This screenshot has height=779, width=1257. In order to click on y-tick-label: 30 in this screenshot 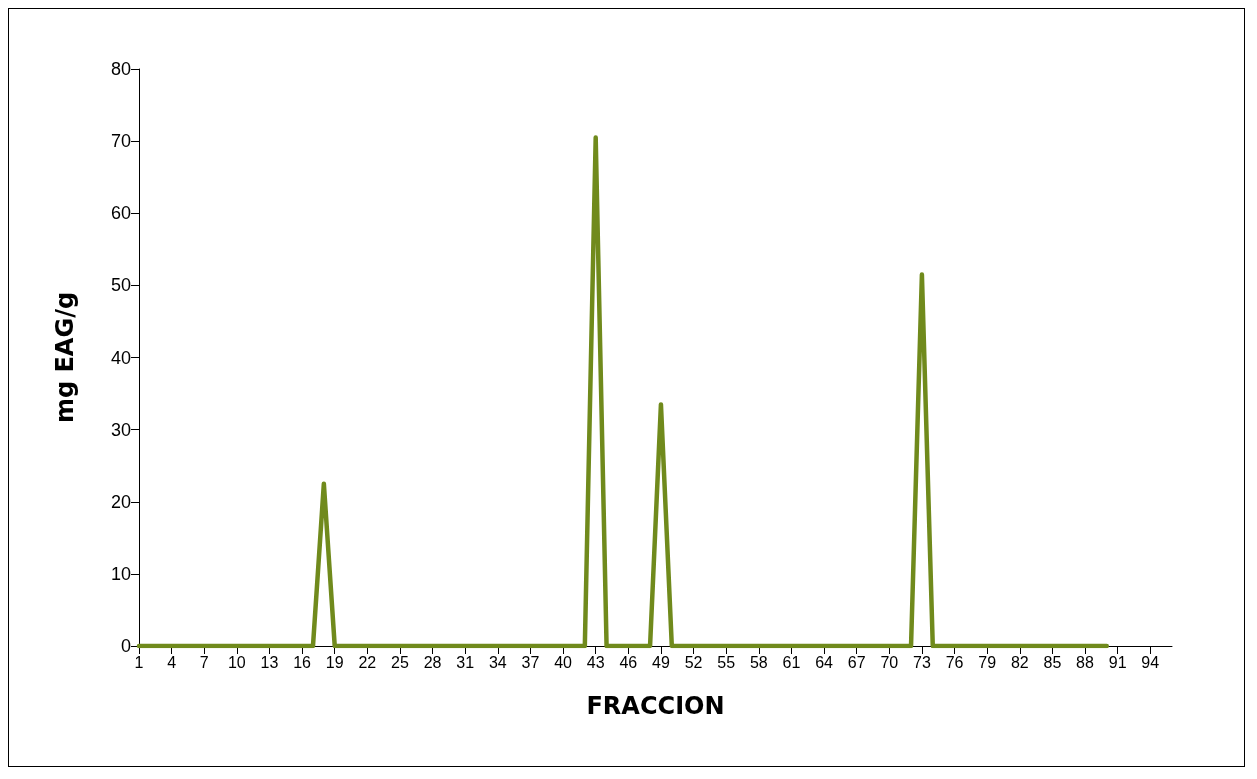, I will do `click(120, 429)`.